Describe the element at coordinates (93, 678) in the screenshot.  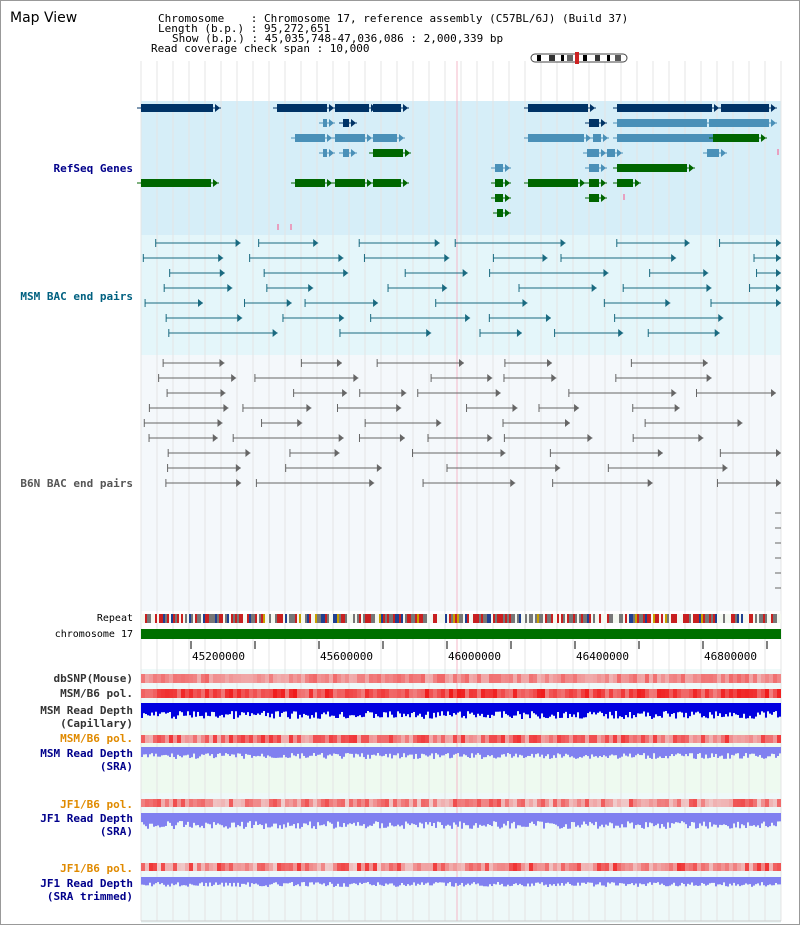
I see `track-label-dbsnp: dbSNP(Mouse)` at that location.